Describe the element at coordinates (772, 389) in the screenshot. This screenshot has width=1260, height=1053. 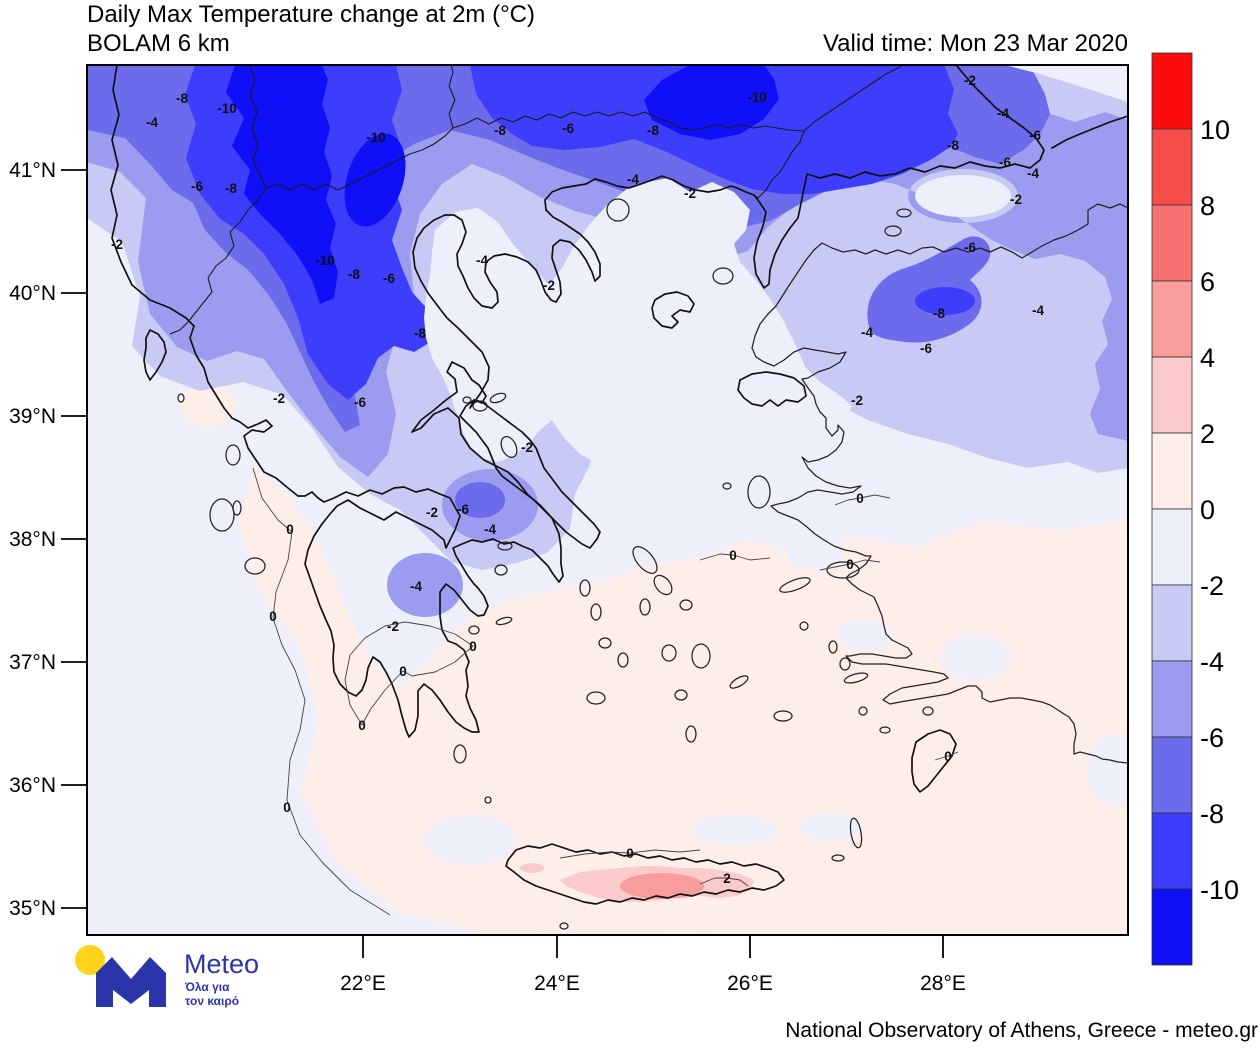
I see `lesbos-coast` at that location.